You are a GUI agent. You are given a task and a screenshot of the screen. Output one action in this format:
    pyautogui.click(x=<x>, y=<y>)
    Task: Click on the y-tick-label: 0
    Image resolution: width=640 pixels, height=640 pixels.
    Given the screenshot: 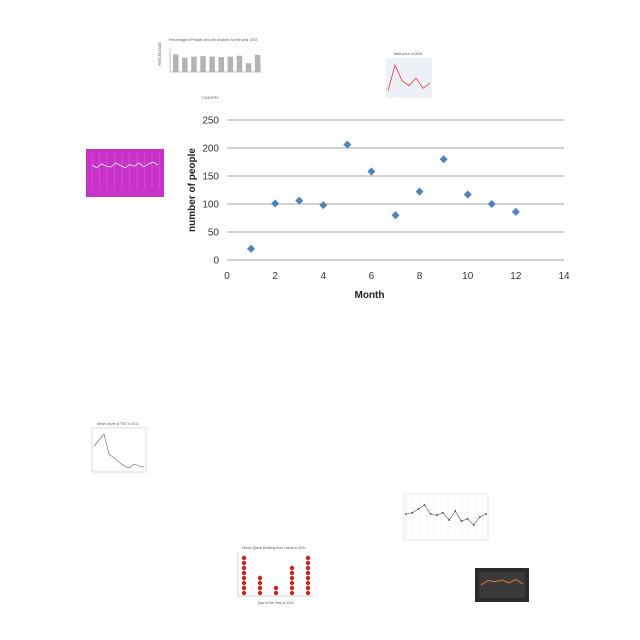 What is the action you would take?
    pyautogui.click(x=216, y=261)
    